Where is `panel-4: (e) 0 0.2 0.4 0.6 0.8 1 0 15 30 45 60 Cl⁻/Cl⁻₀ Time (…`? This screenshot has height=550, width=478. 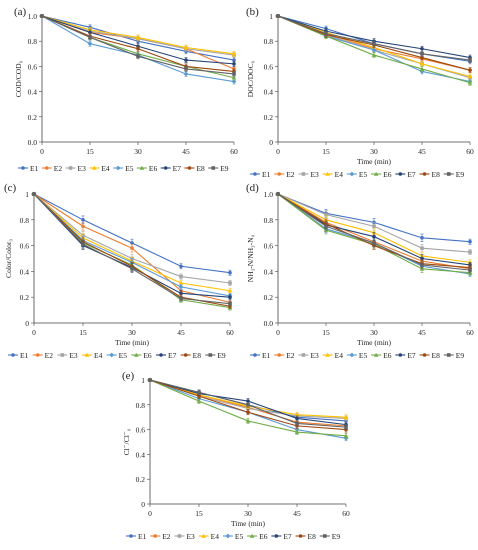
panel-4: (e) 0 0.2 0.4 0.6 0.8 1 0 15 30 45 60 Cl⁻/Cl⁻₀ Time (… is located at coordinates (236, 455).